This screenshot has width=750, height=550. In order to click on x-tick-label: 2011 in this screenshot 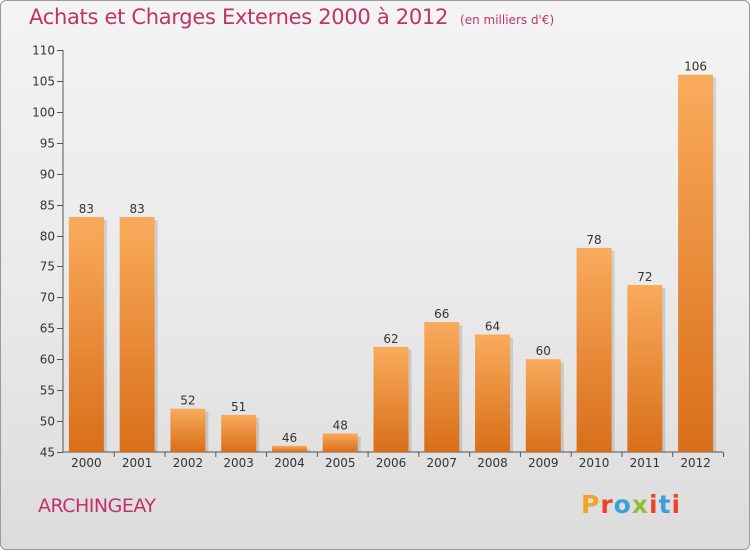, I will do `click(645, 463)`.